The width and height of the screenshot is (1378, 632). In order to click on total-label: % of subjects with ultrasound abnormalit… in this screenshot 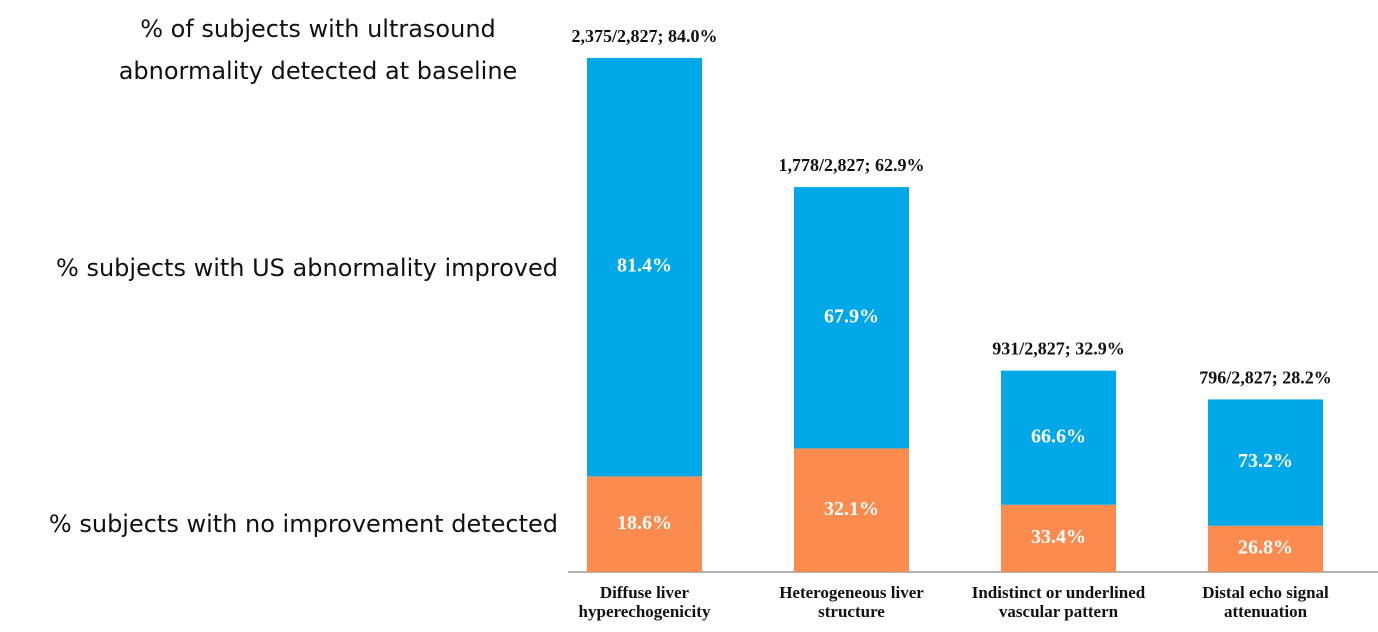, I will do `click(318, 50)`.